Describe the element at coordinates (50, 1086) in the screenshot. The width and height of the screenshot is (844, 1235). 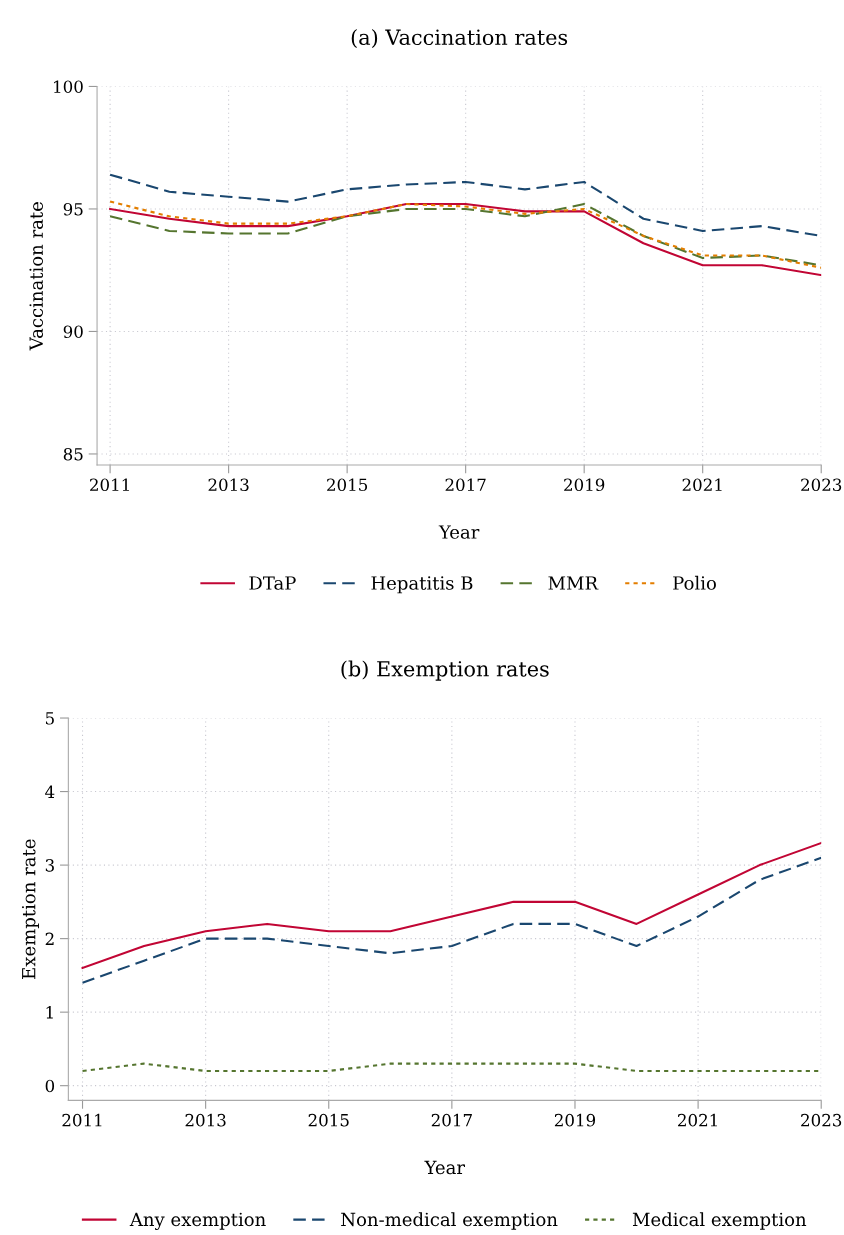
I see `y-tick-label: 0` at that location.